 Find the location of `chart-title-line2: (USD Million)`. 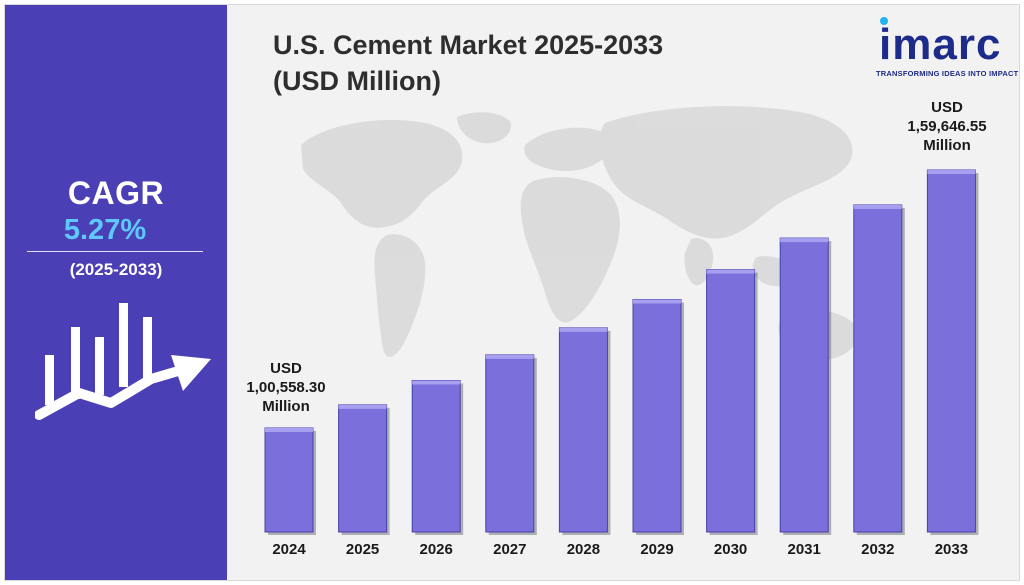

chart-title-line2: (USD Million) is located at coordinates (357, 81).